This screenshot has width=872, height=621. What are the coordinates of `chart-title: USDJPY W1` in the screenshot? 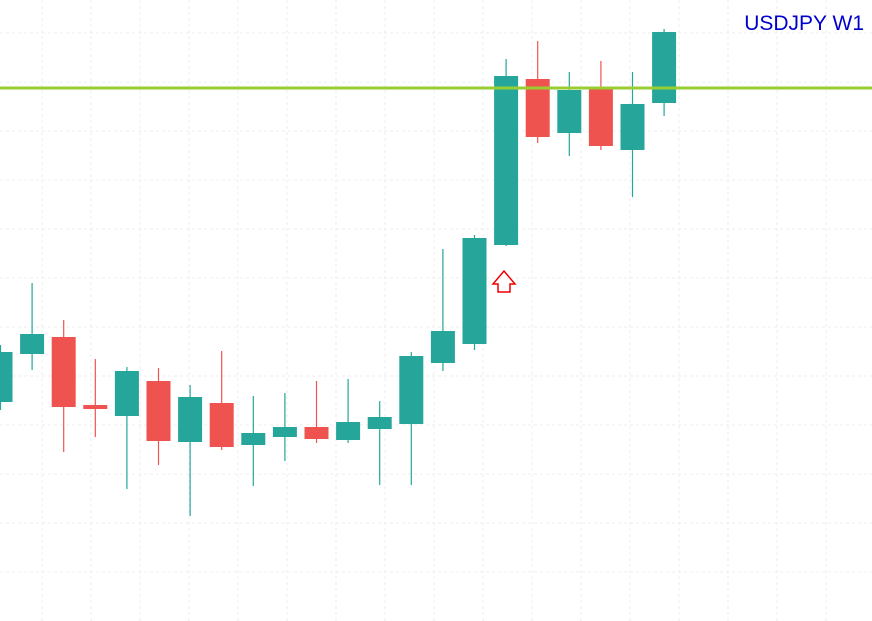 It's located at (804, 23).